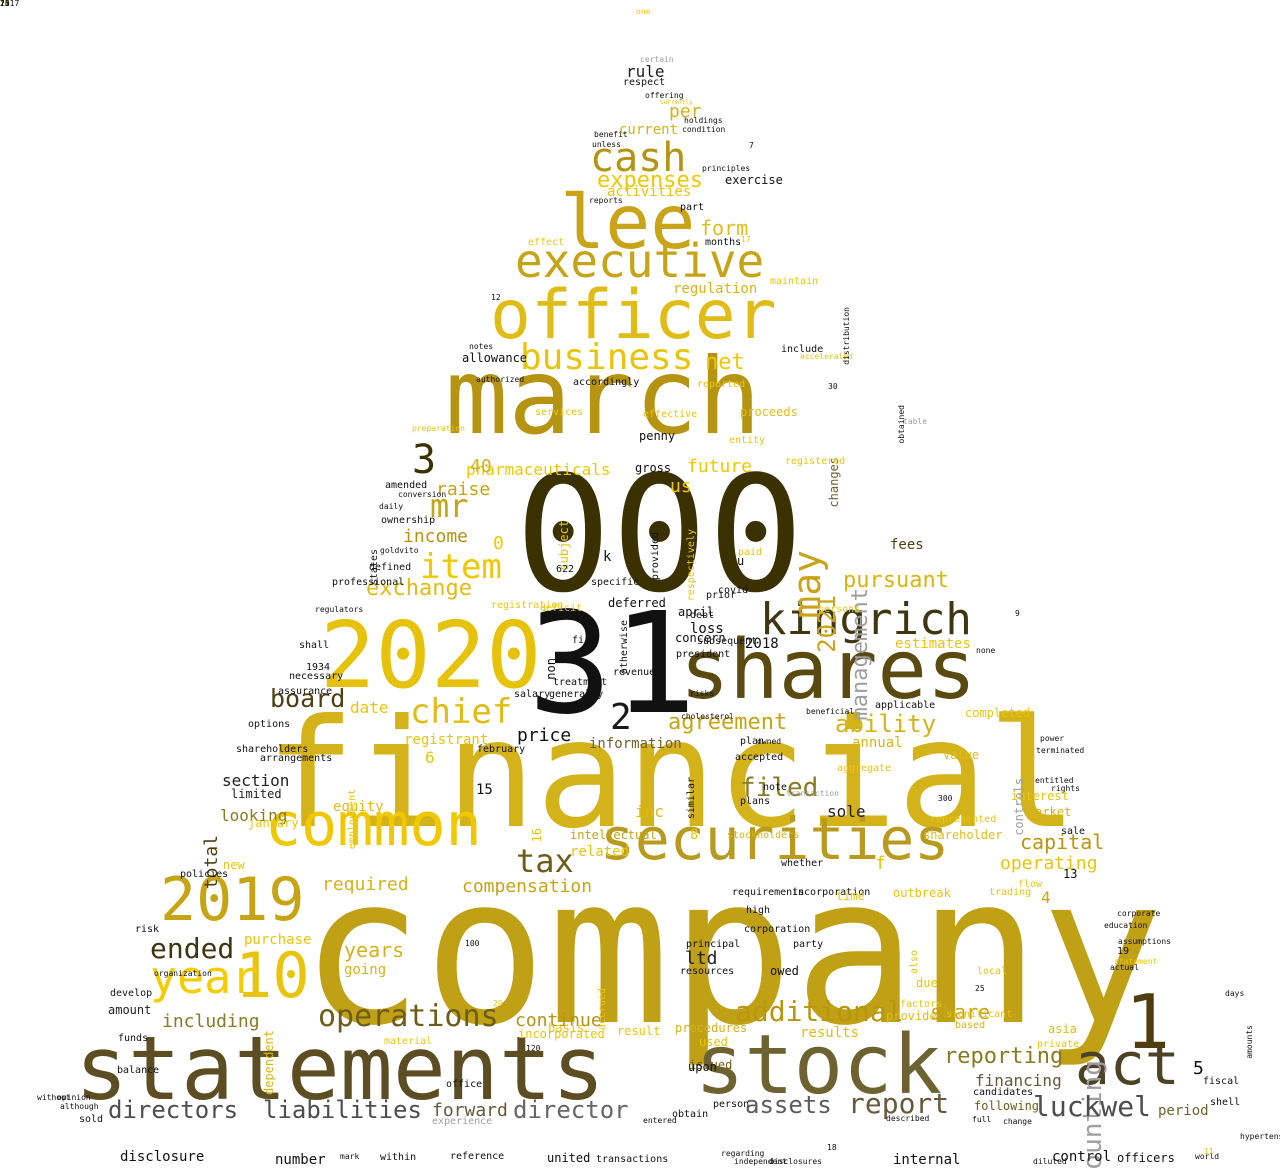 The height and width of the screenshot is (1168, 1280). What do you see at coordinates (481, 346) in the screenshot?
I see `word-notes: notes` at bounding box center [481, 346].